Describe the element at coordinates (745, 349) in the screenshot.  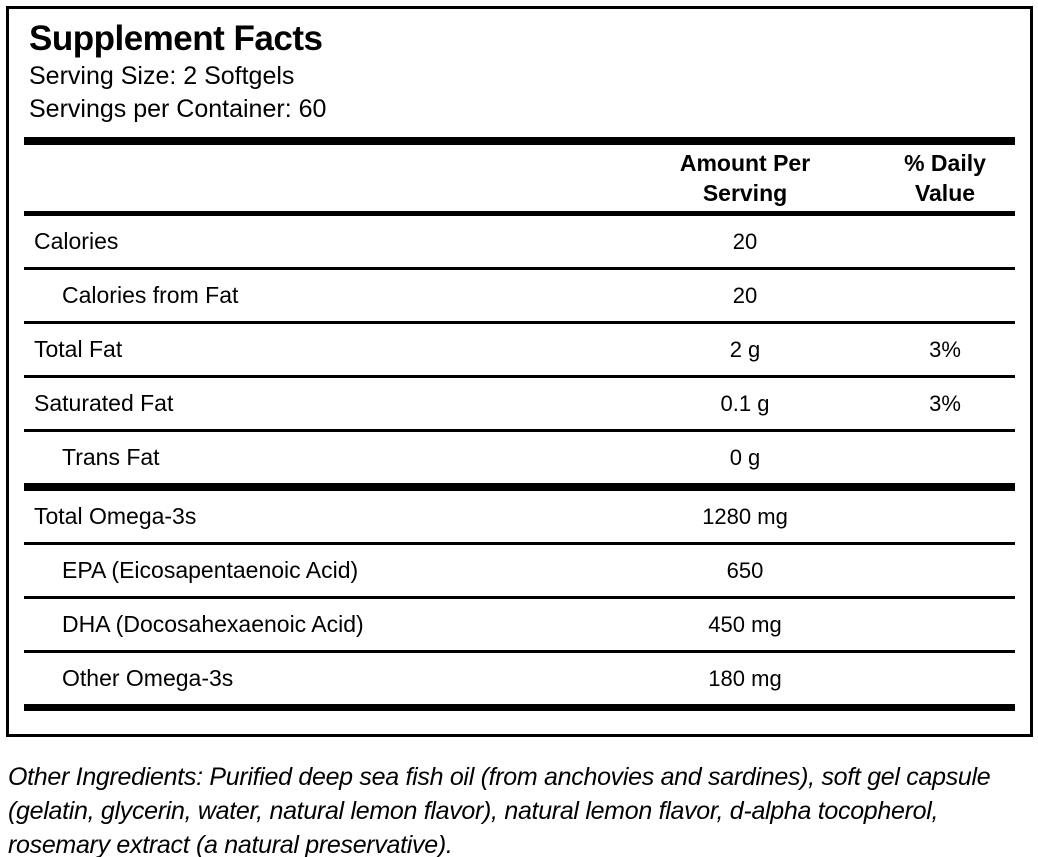
I see `row-amount: 2 g` at that location.